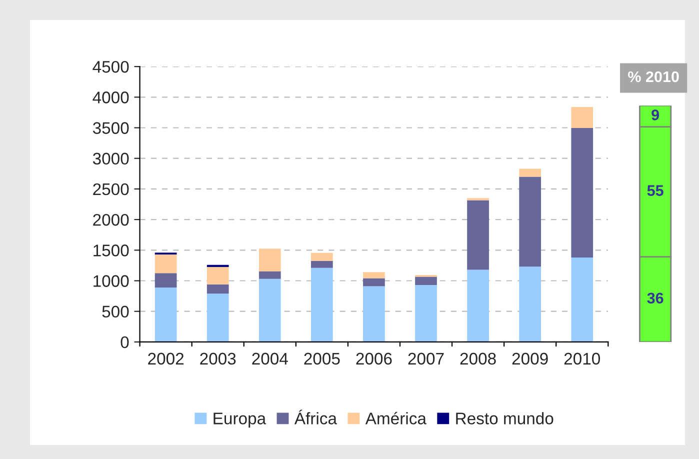 Image resolution: width=699 pixels, height=459 pixels. I want to click on x-tick-label: 2006, so click(374, 358).